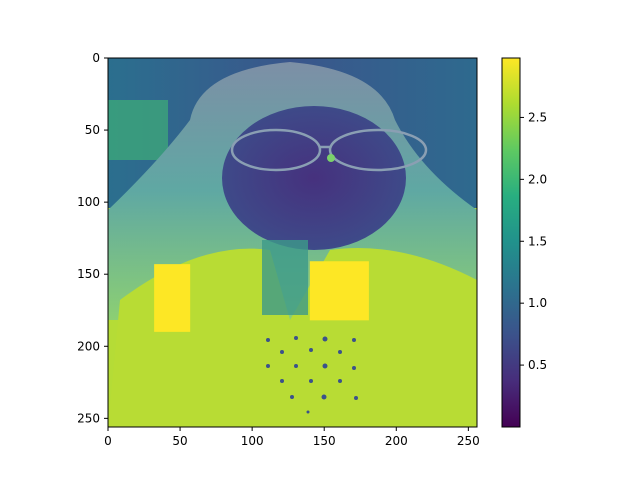 The height and width of the screenshot is (480, 640). Describe the element at coordinates (285, 277) in the screenshot. I see `neck-region` at that location.